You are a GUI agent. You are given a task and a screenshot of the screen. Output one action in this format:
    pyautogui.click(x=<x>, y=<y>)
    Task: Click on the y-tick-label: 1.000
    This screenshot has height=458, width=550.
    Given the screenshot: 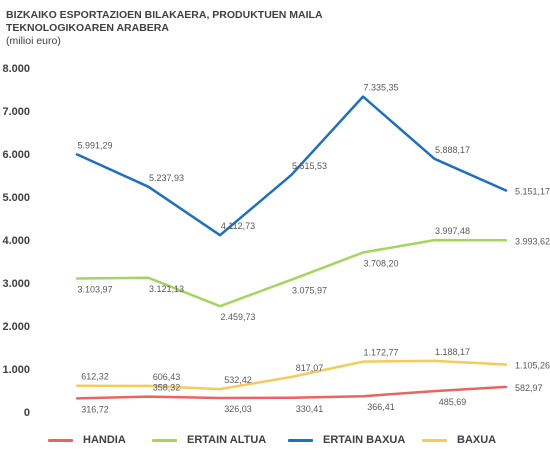 What is the action you would take?
    pyautogui.click(x=16, y=370)
    